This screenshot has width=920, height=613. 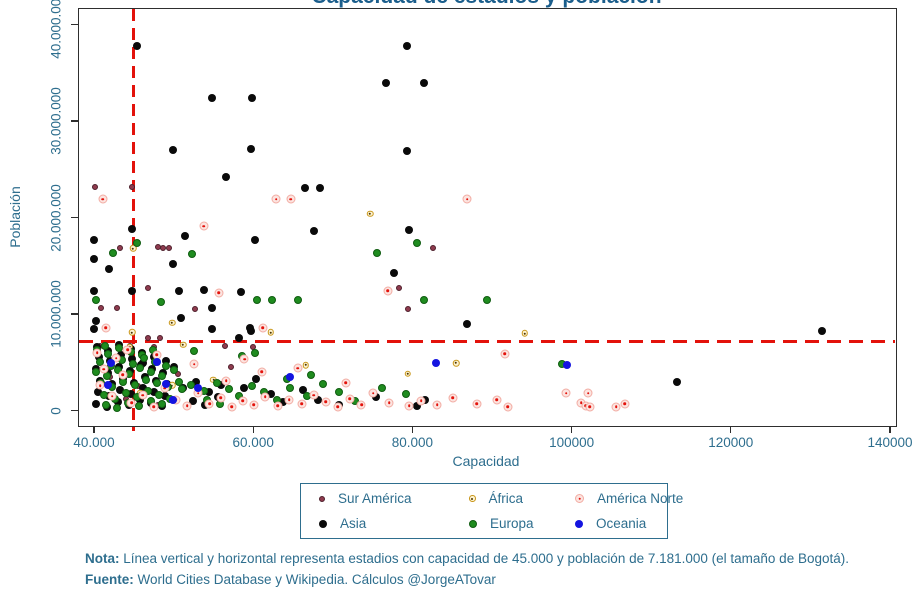 I want to click on x-tick-label: 140000, so click(x=890, y=442).